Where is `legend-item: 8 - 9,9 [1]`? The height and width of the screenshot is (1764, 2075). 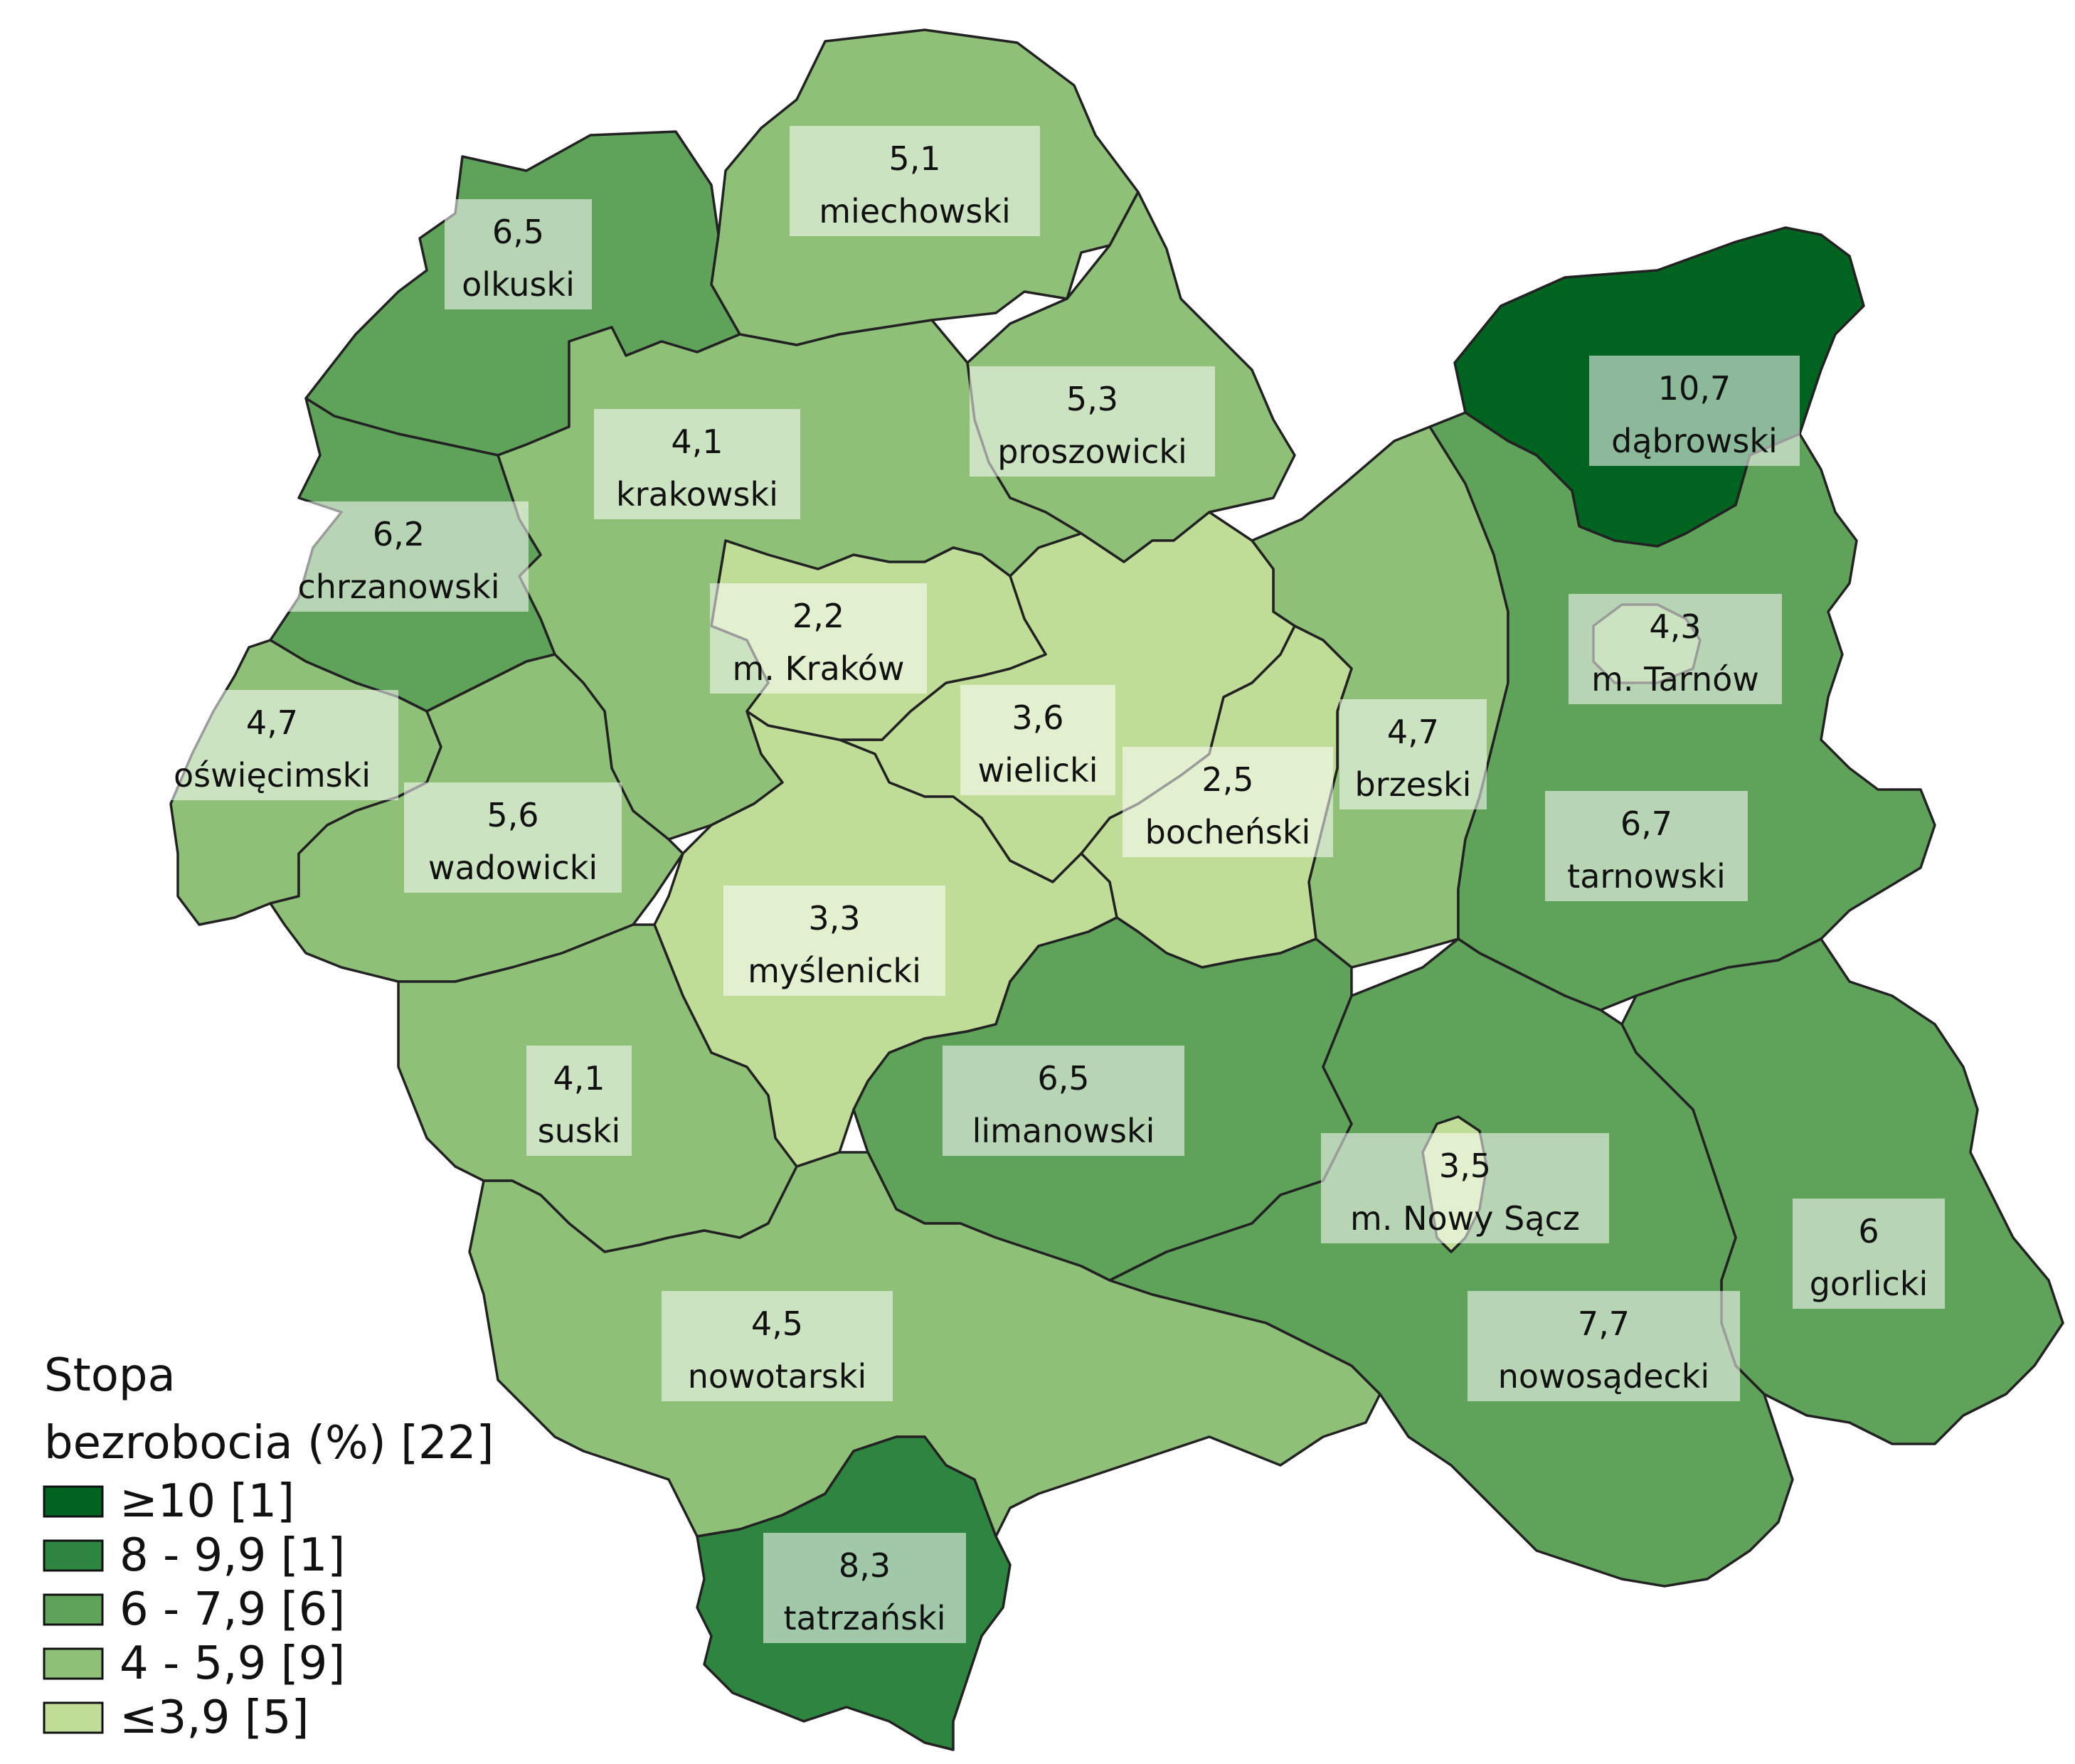
legend-item: 8 - 9,9 [1] is located at coordinates (194, 1556).